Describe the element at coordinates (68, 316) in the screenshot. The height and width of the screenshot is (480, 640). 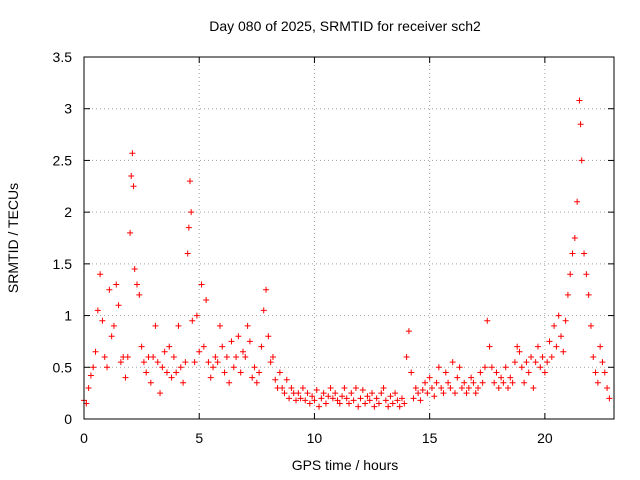
I see `y-tick-label: 1` at that location.